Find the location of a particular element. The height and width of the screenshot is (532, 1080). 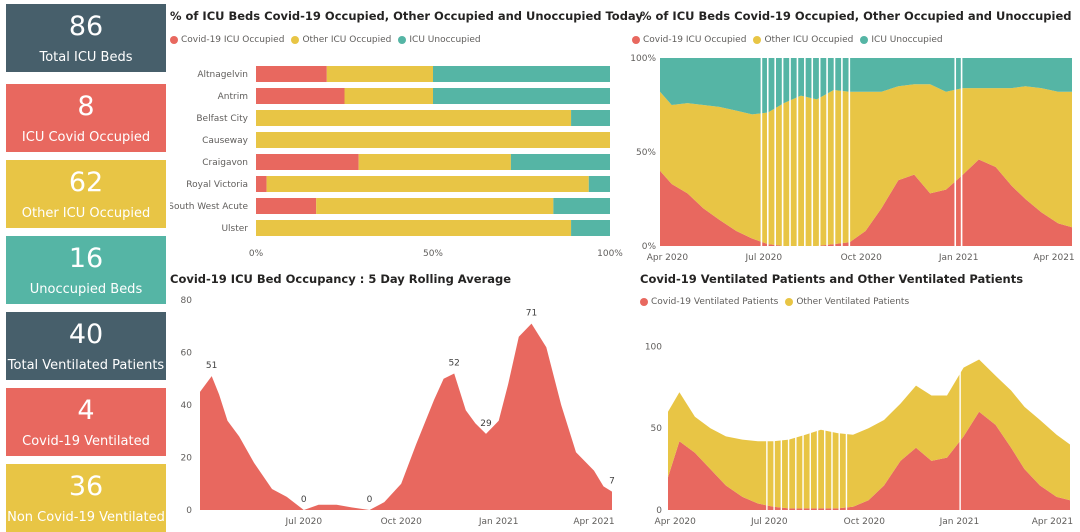

kpi-value: 40 is located at coordinates (86, 334).